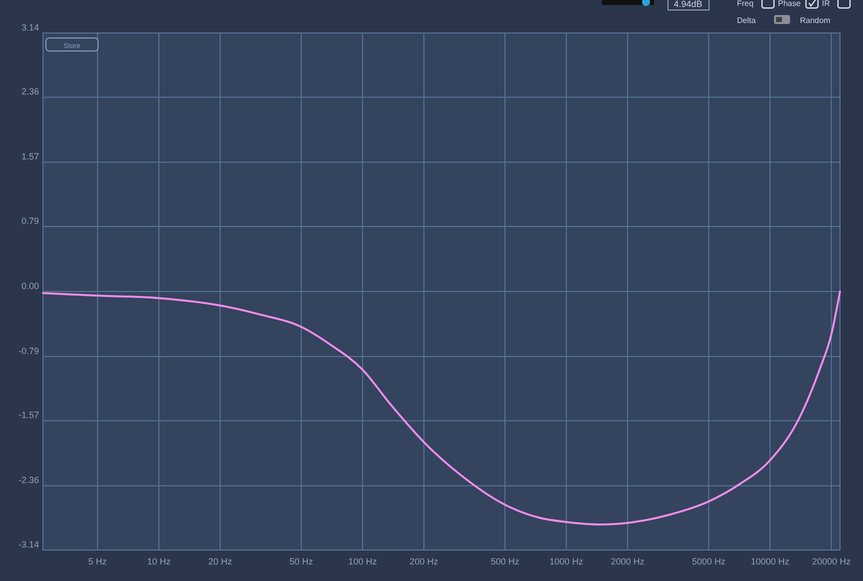 The height and width of the screenshot is (581, 863). What do you see at coordinates (98, 561) in the screenshot?
I see `x-tick-label: 5 Hz` at bounding box center [98, 561].